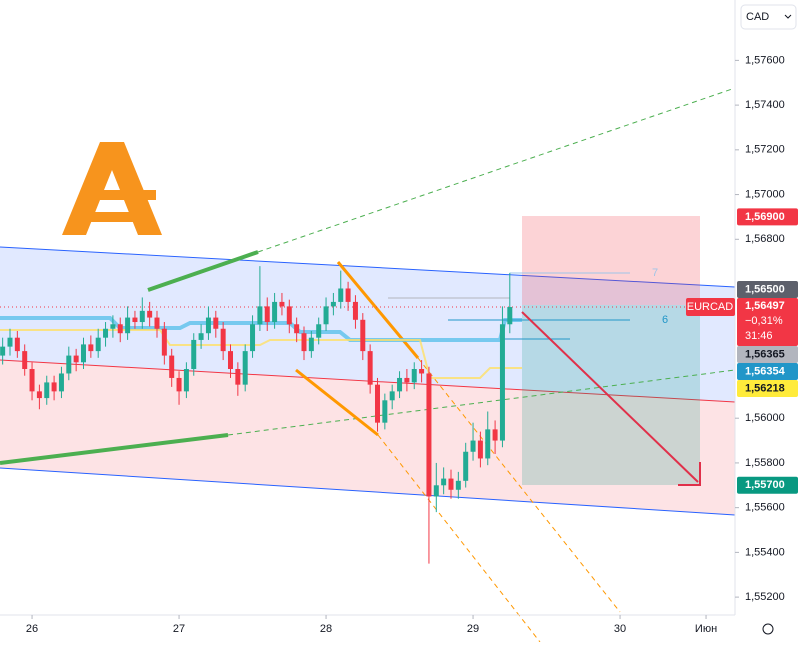 Image resolution: width=800 pixels, height=647 pixels. What do you see at coordinates (788, 16) in the screenshot?
I see `dropdown-icon` at bounding box center [788, 16].